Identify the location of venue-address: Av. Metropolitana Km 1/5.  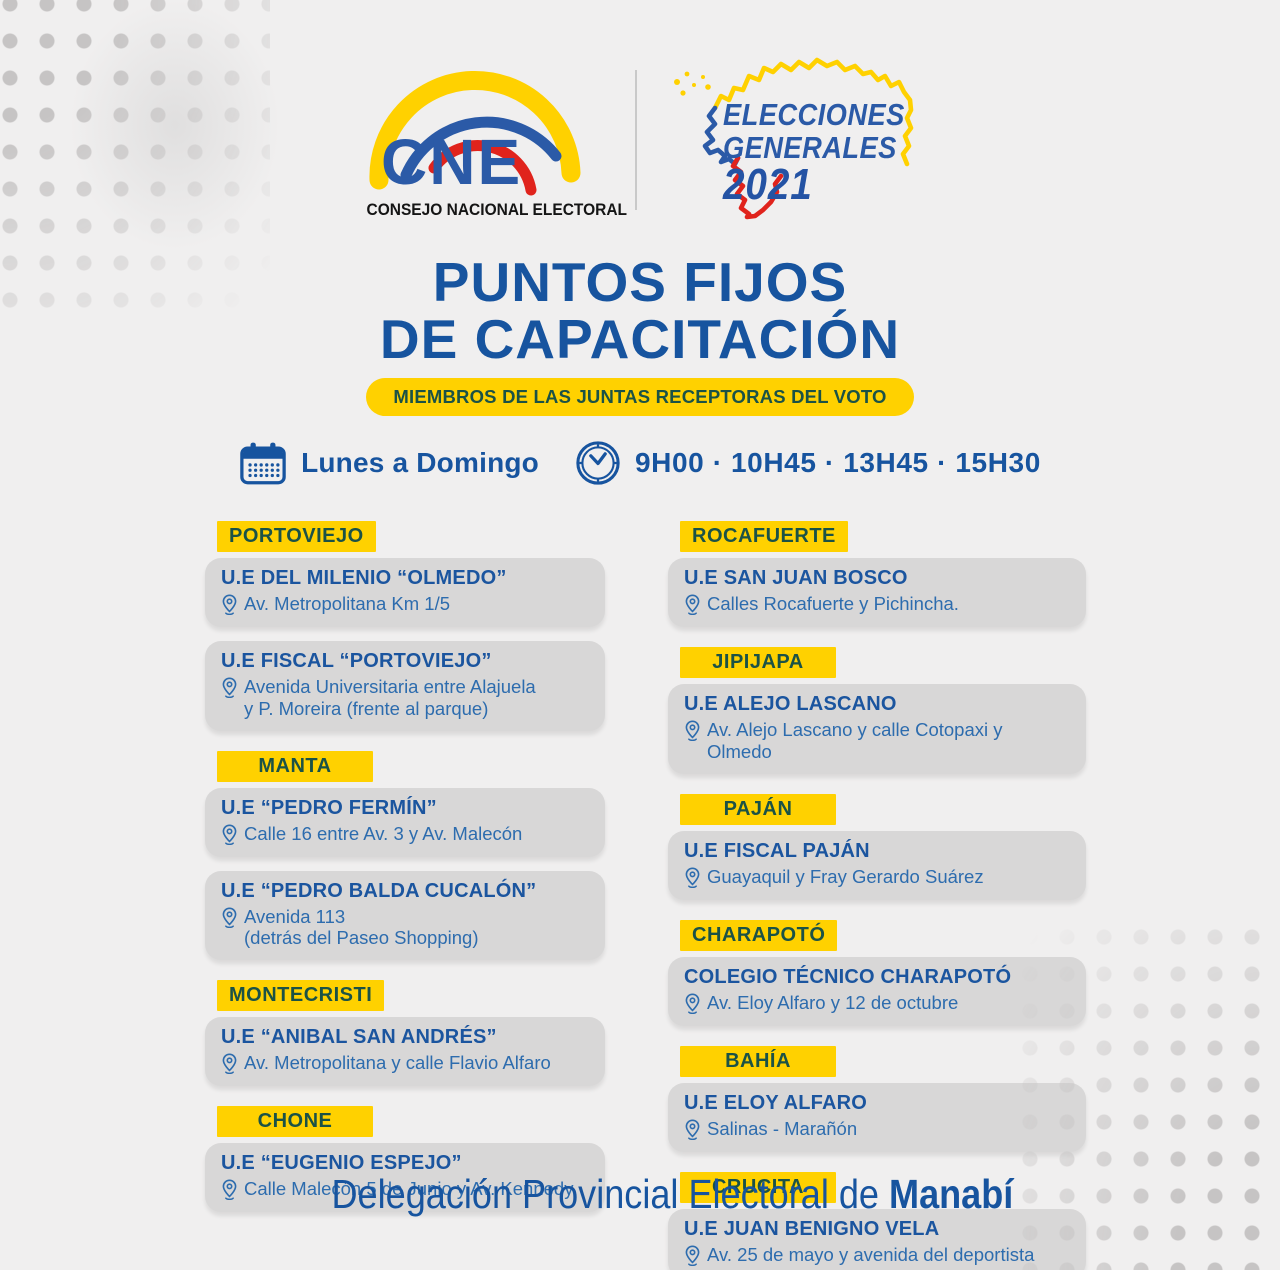
(405, 604).